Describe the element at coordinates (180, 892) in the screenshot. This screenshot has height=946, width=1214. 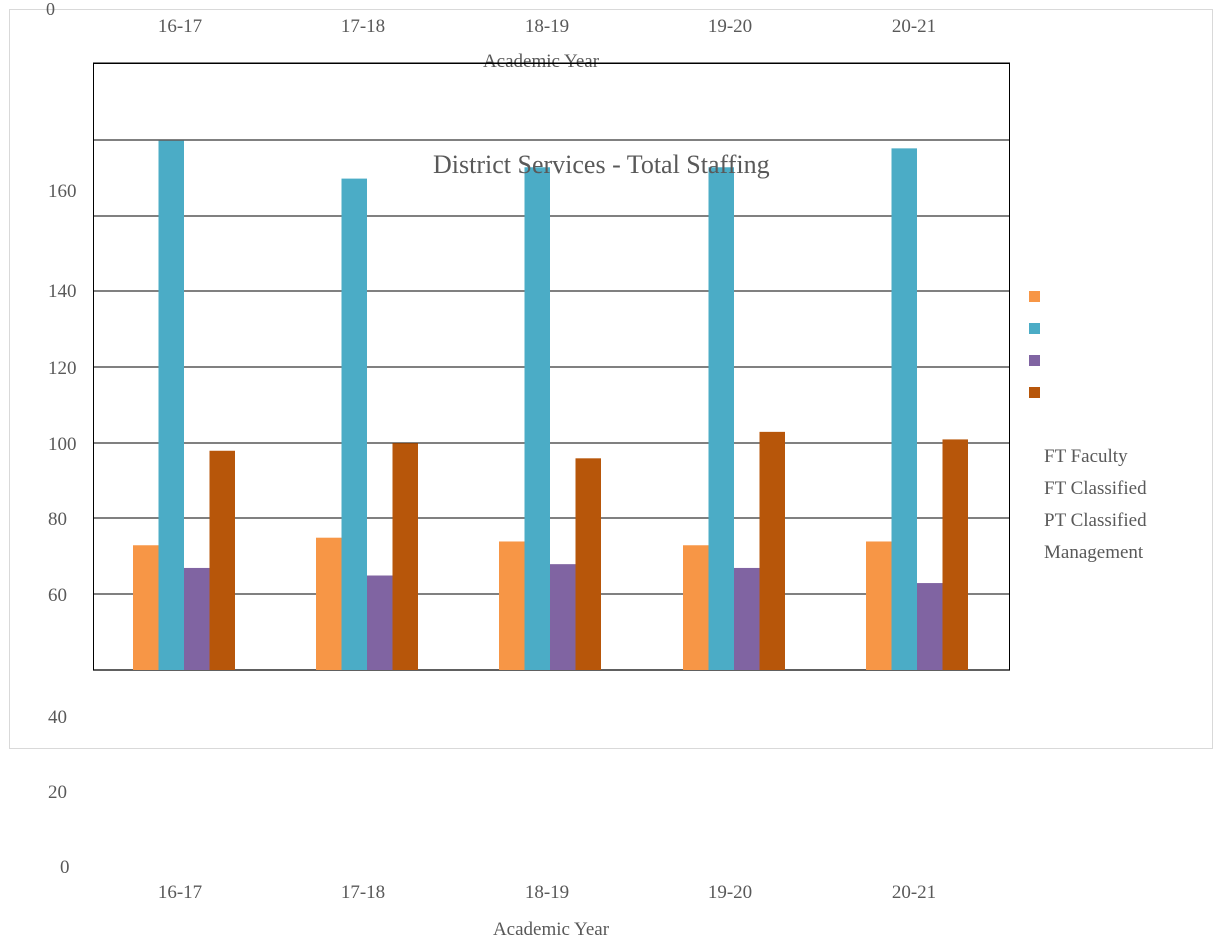
I see `x-tick-label: 16-17` at that location.